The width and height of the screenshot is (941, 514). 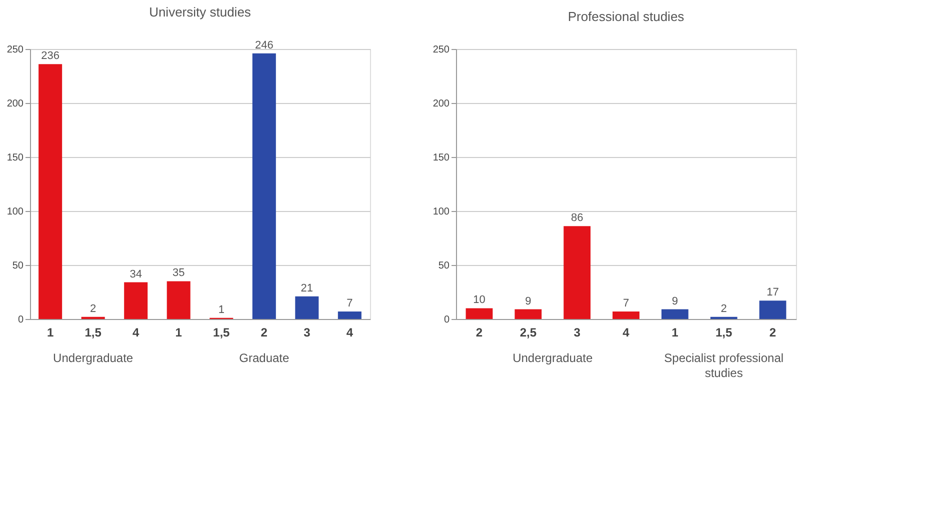 I want to click on text: Graduate, so click(x=264, y=358).